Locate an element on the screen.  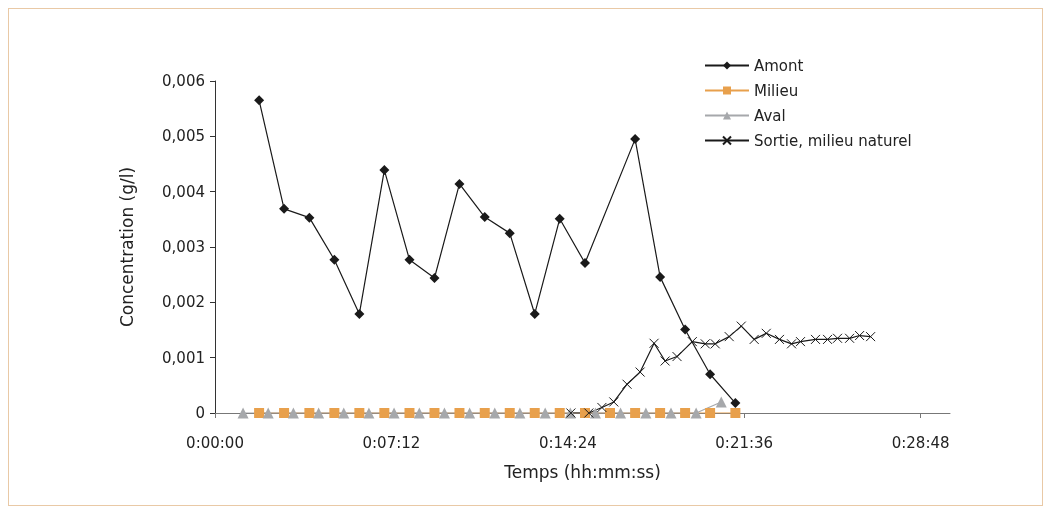
x-tick-label: 0:28:48 is located at coordinates (920, 442).